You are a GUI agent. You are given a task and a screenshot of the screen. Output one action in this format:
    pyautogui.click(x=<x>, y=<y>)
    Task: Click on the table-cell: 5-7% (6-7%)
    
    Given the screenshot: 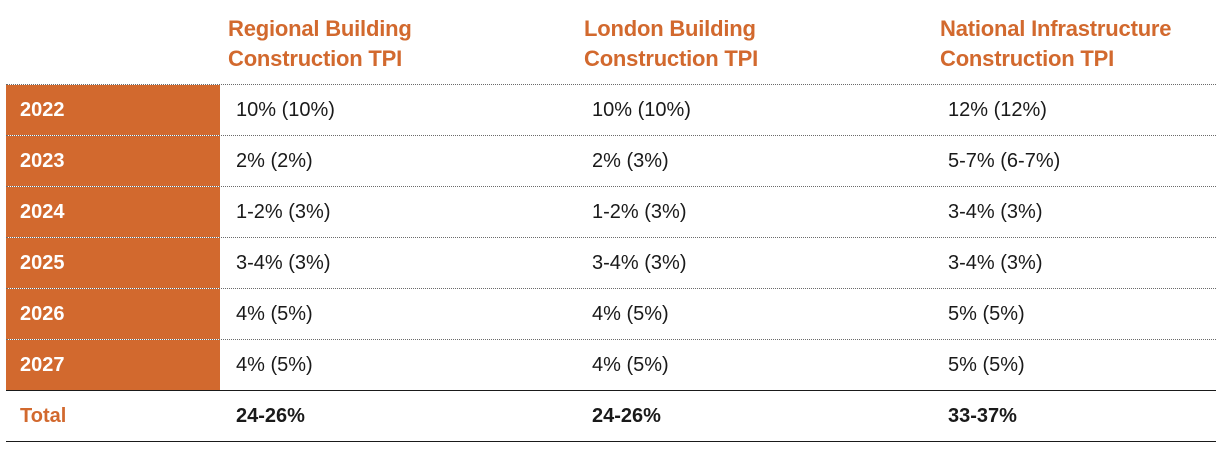 What is the action you would take?
    pyautogui.click(x=1004, y=160)
    